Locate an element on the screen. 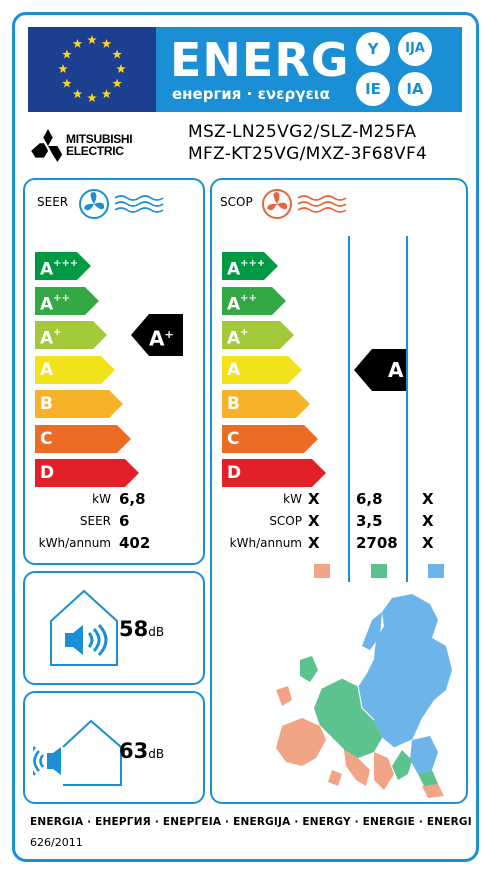 The width and height of the screenshot is (491, 874). outdoor-noise-value: 63dB is located at coordinates (141, 751).